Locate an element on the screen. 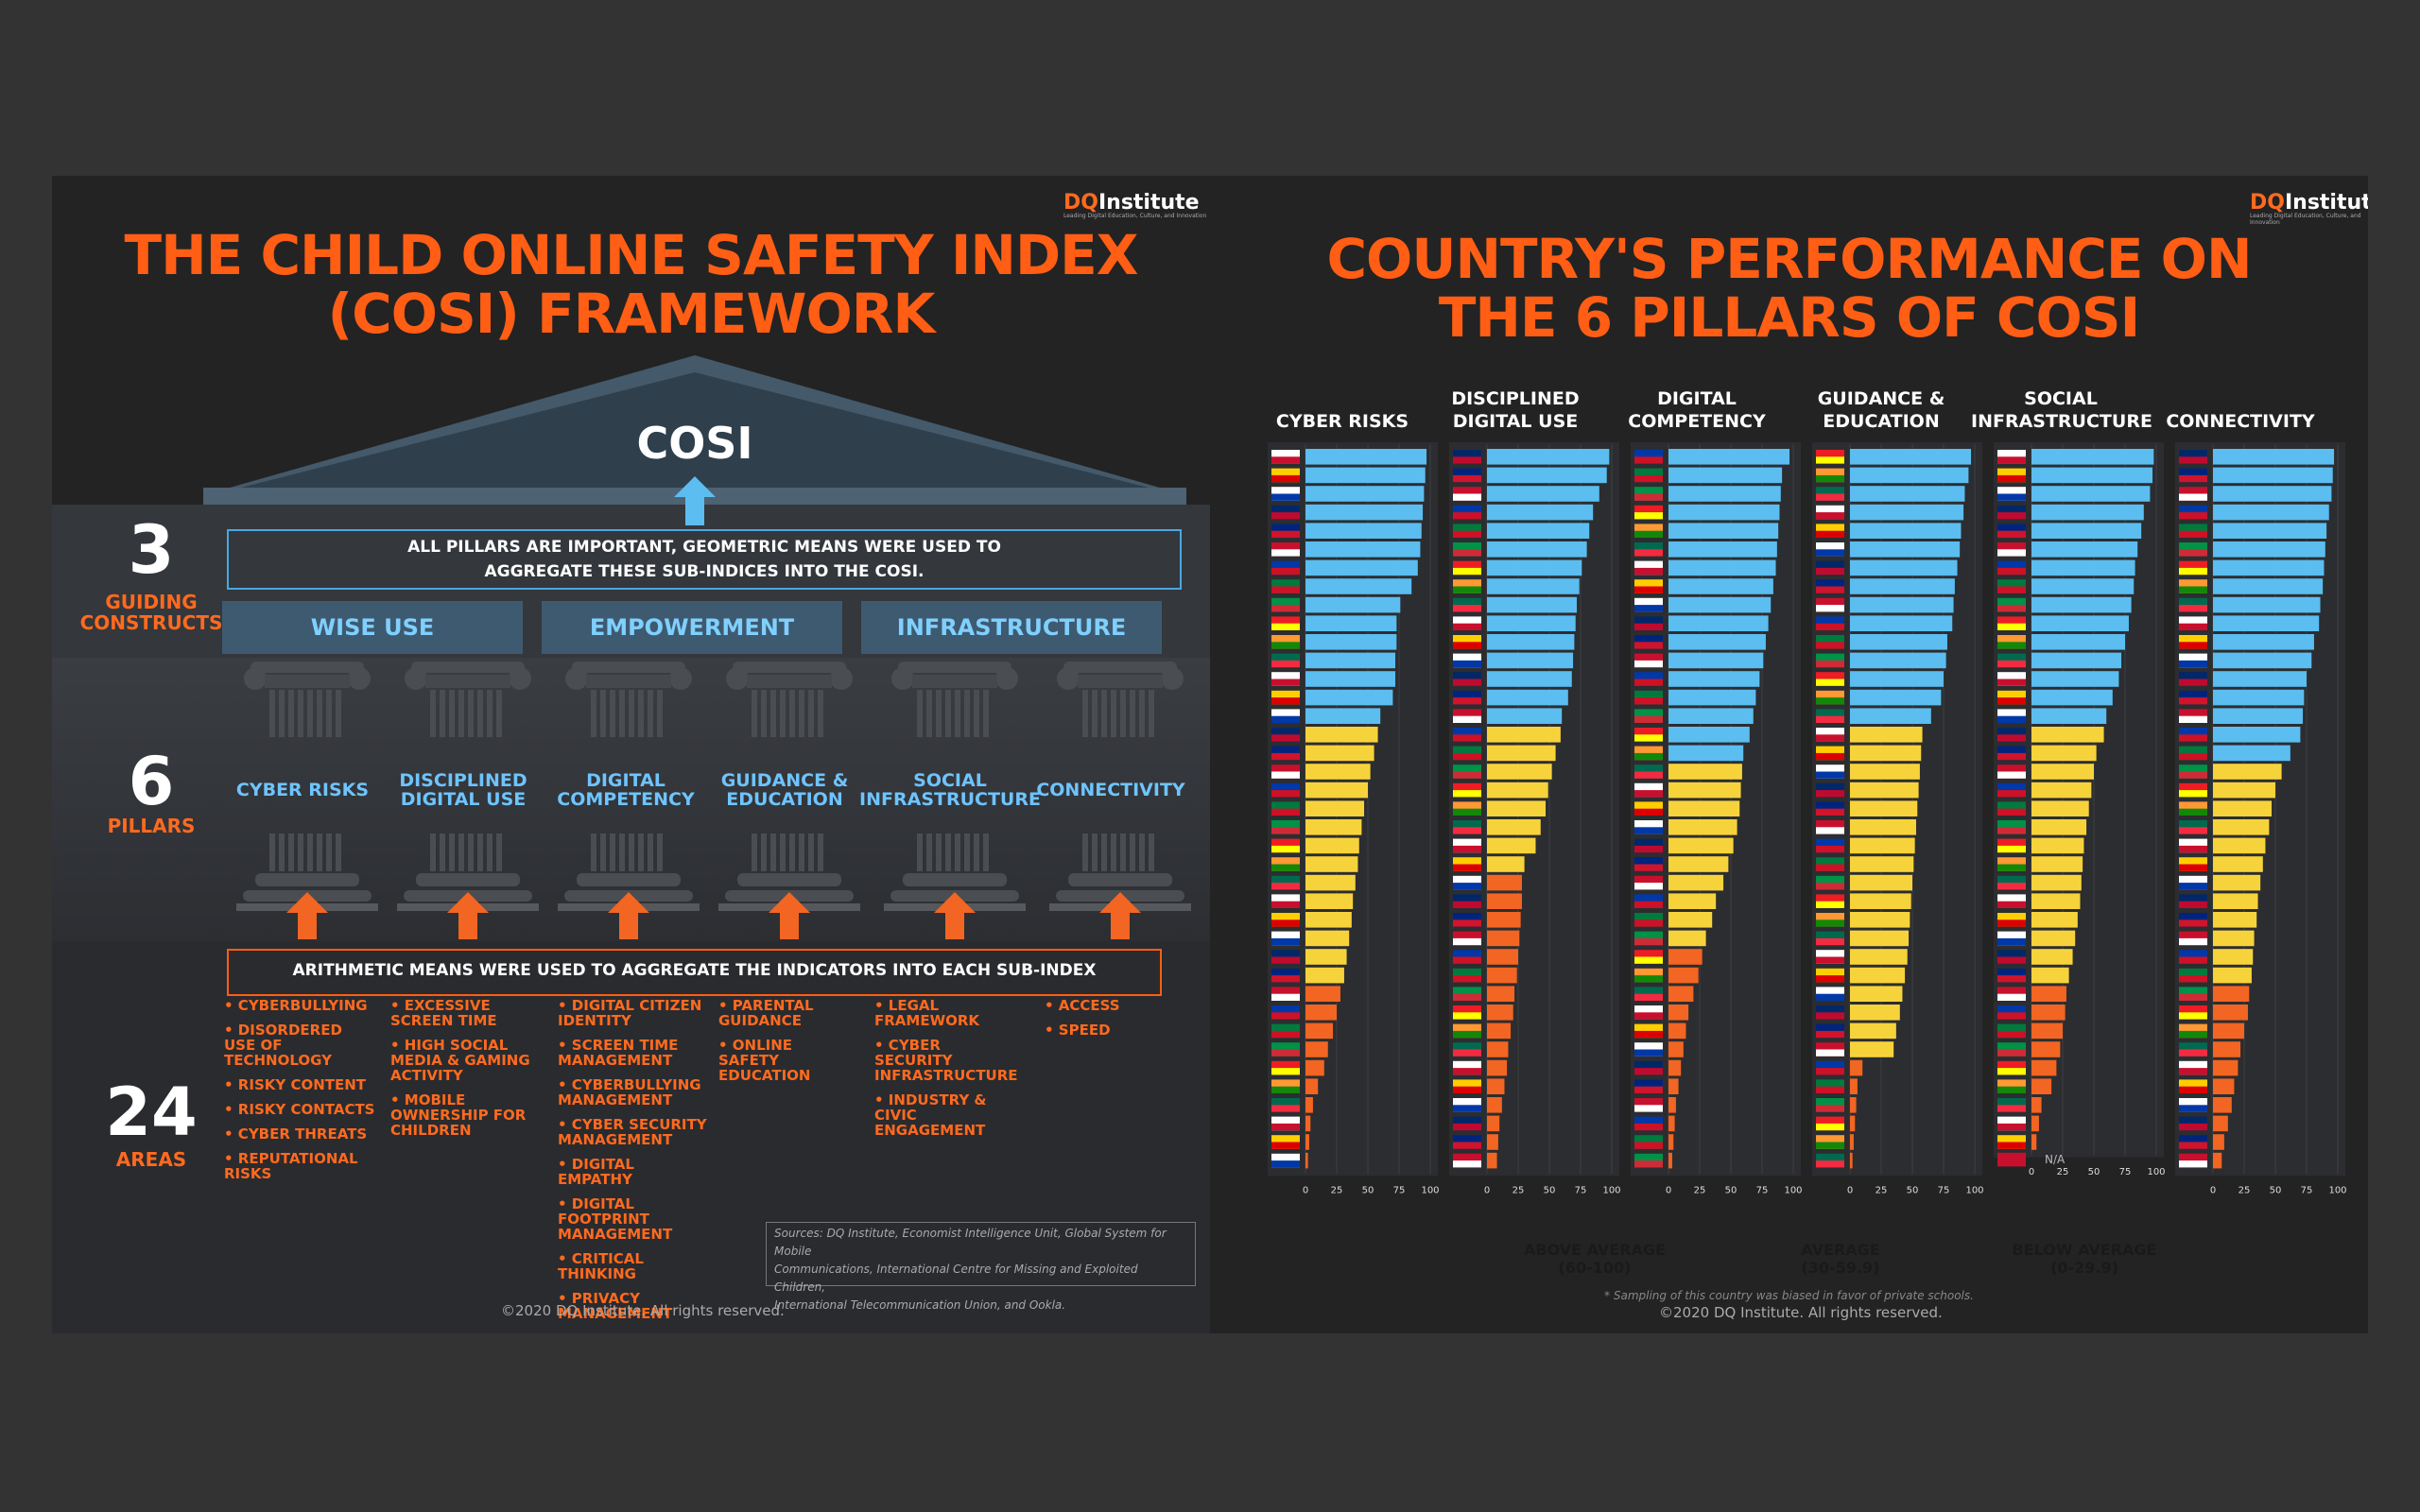 The image size is (2420, 1512). up-arrow-icon is located at coordinates (307, 915).